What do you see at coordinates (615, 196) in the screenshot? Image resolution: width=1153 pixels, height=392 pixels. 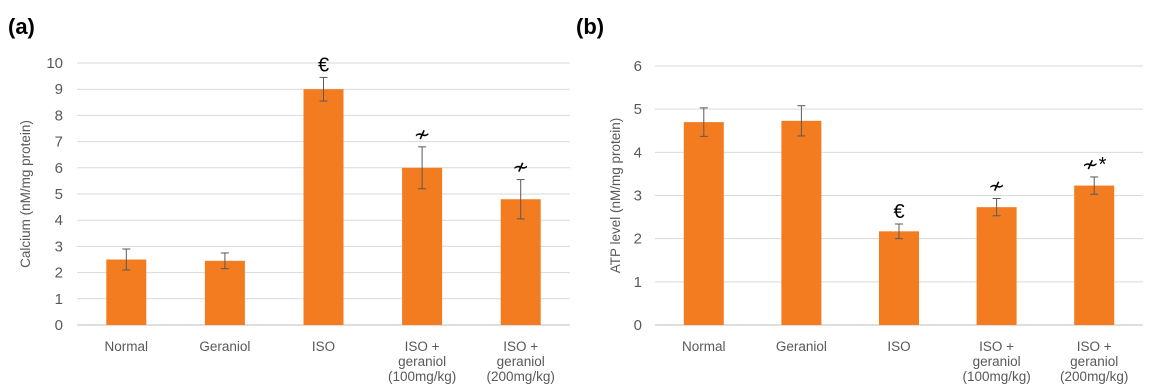 I see `y-axis-label: ATP level (nM/mg protein)` at bounding box center [615, 196].